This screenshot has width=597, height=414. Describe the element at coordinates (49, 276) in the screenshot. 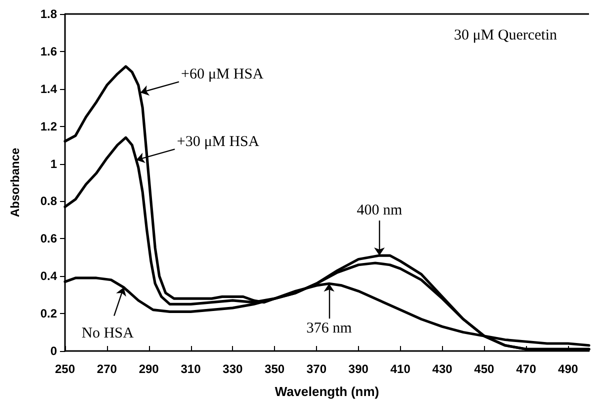

I see `y-tick-label: 0.4` at that location.